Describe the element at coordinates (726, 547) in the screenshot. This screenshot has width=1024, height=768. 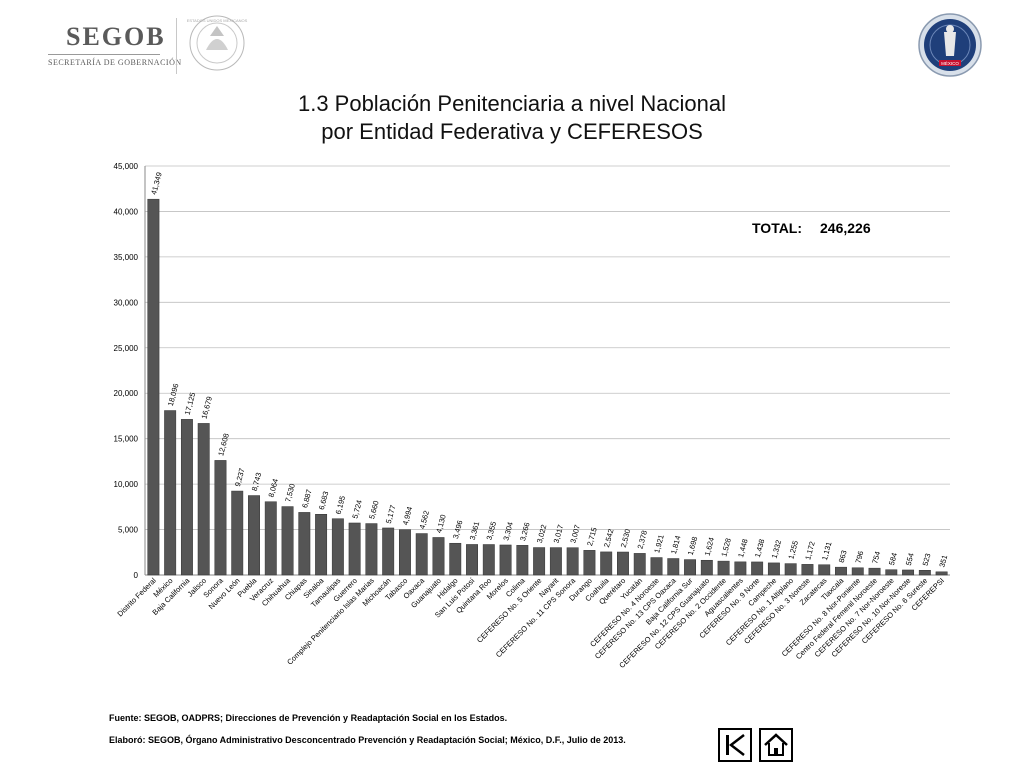
I see `value-label: 1,528` at that location.